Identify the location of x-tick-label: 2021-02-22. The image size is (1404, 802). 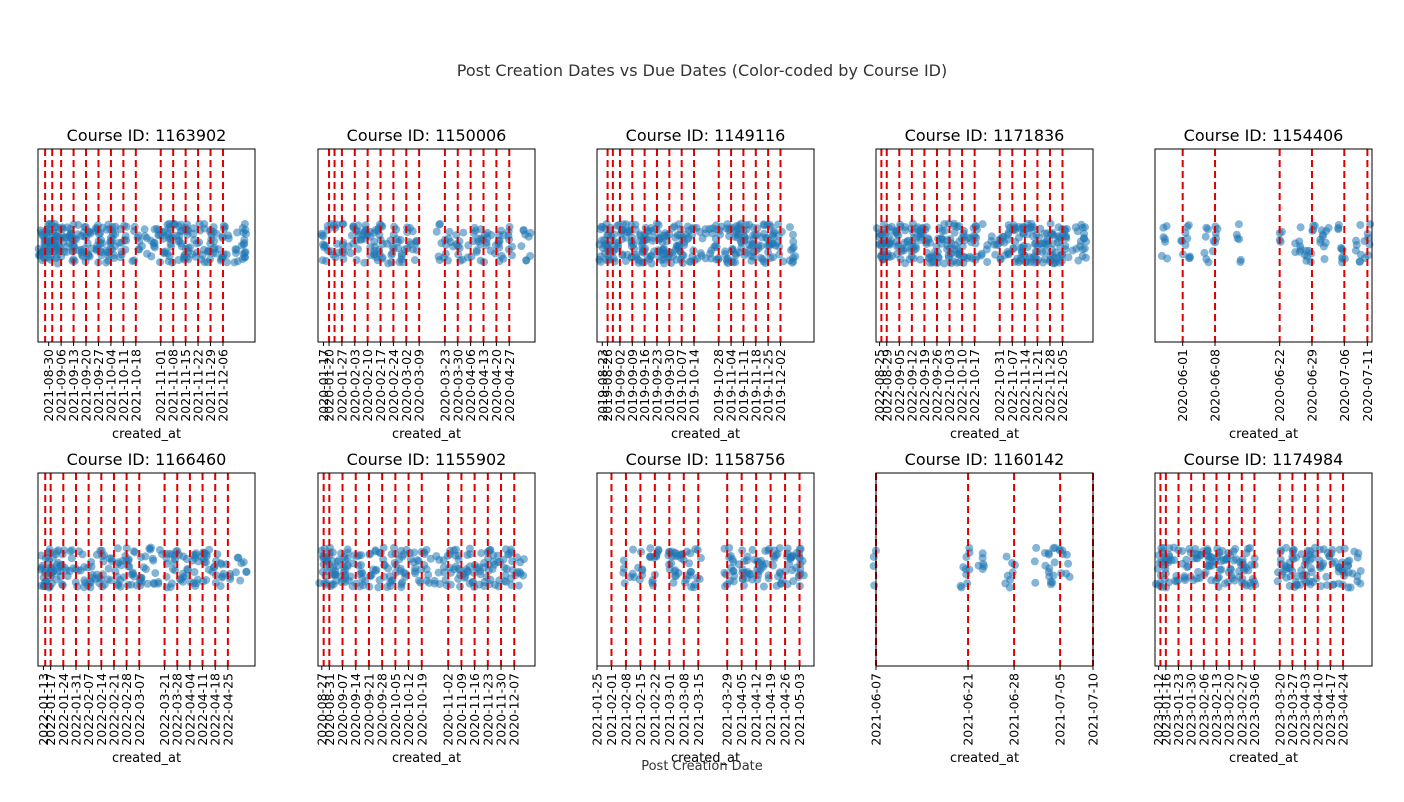
(654, 709).